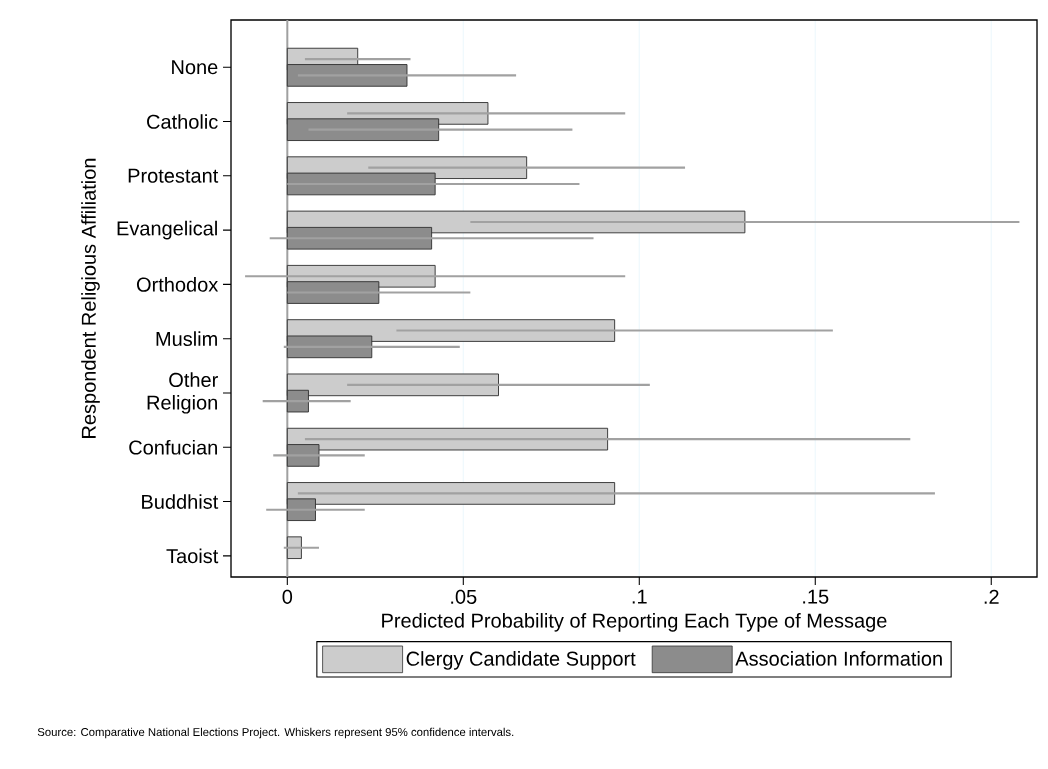  What do you see at coordinates (182, 393) in the screenshot?
I see `y-tick-label: Other Religion` at bounding box center [182, 393].